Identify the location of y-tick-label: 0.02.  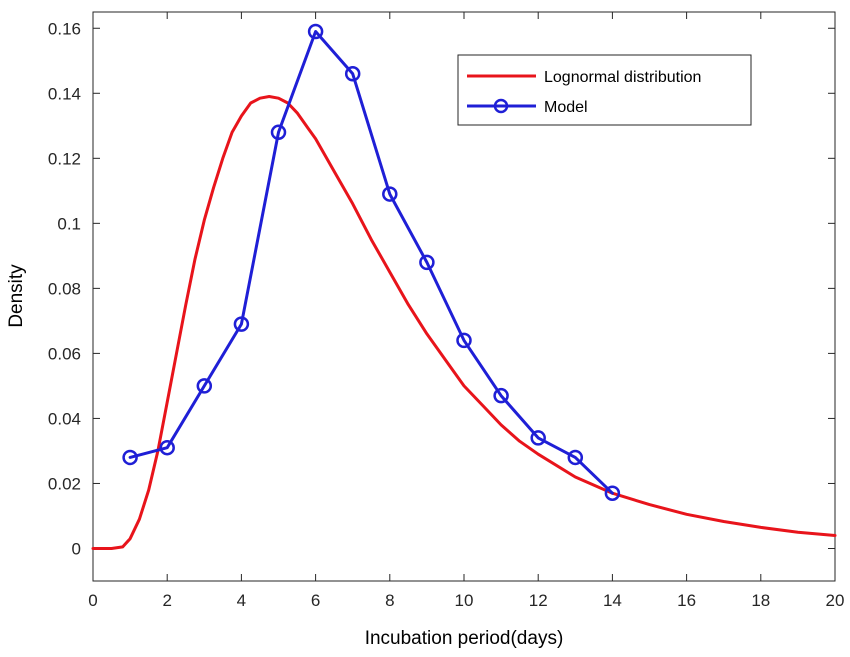
(64, 483).